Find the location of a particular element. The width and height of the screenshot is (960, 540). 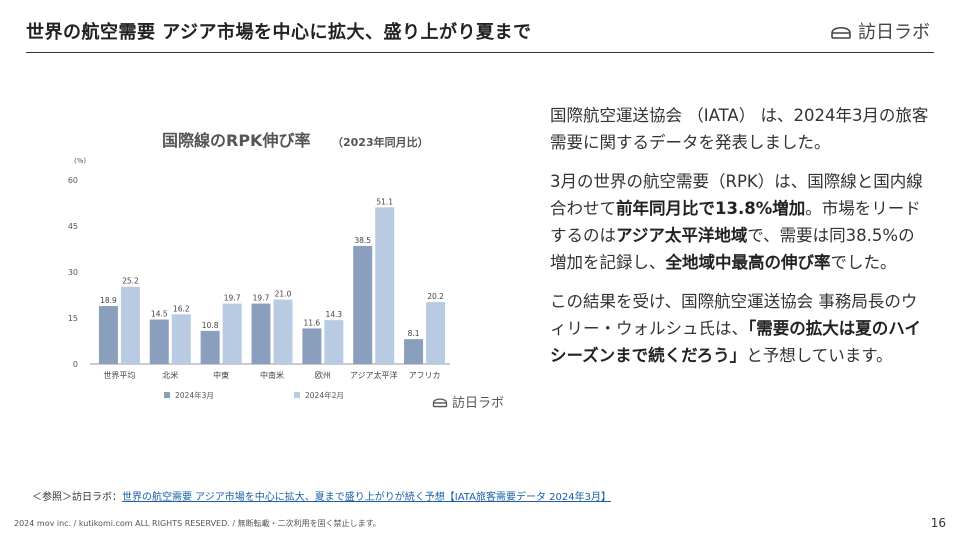

bar-value-label: 20.2 is located at coordinates (435, 296).